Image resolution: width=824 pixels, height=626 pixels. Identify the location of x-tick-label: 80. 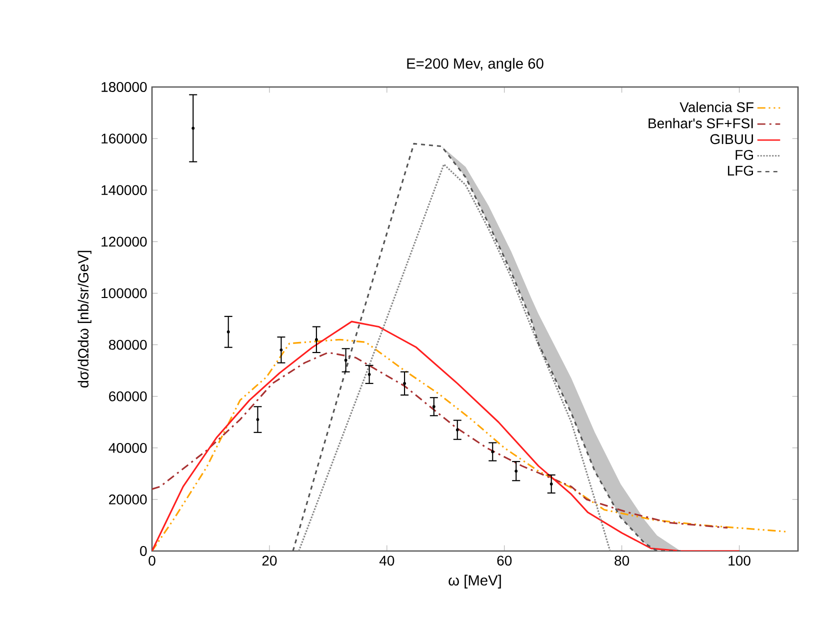
(622, 561).